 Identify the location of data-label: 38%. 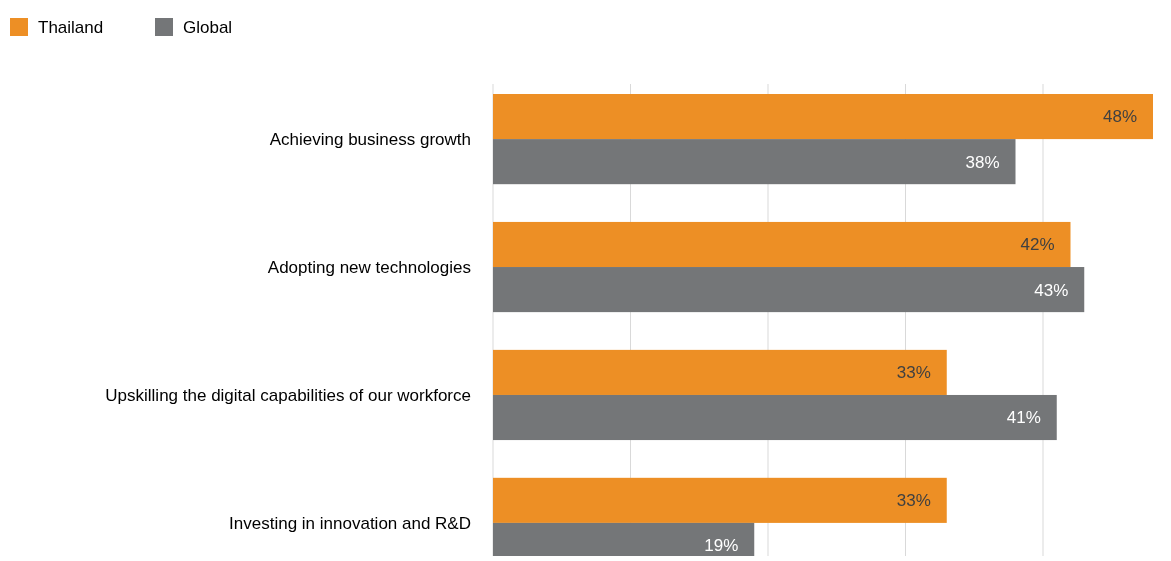
(982, 162).